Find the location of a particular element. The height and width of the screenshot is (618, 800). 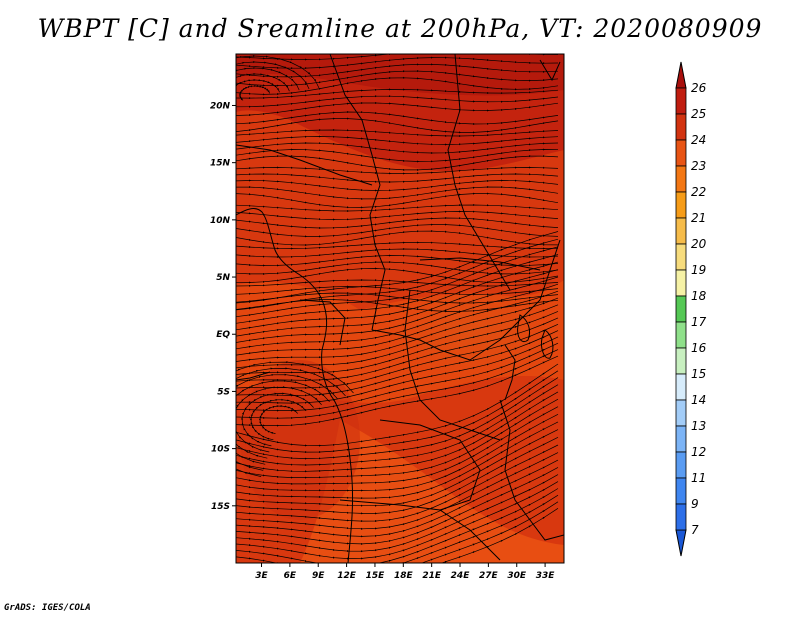

colorbar: 26 25 24 23 22 21 20 19 18 17 16 15 14 13 12 11 9 7 is located at coordinates (691, 309).